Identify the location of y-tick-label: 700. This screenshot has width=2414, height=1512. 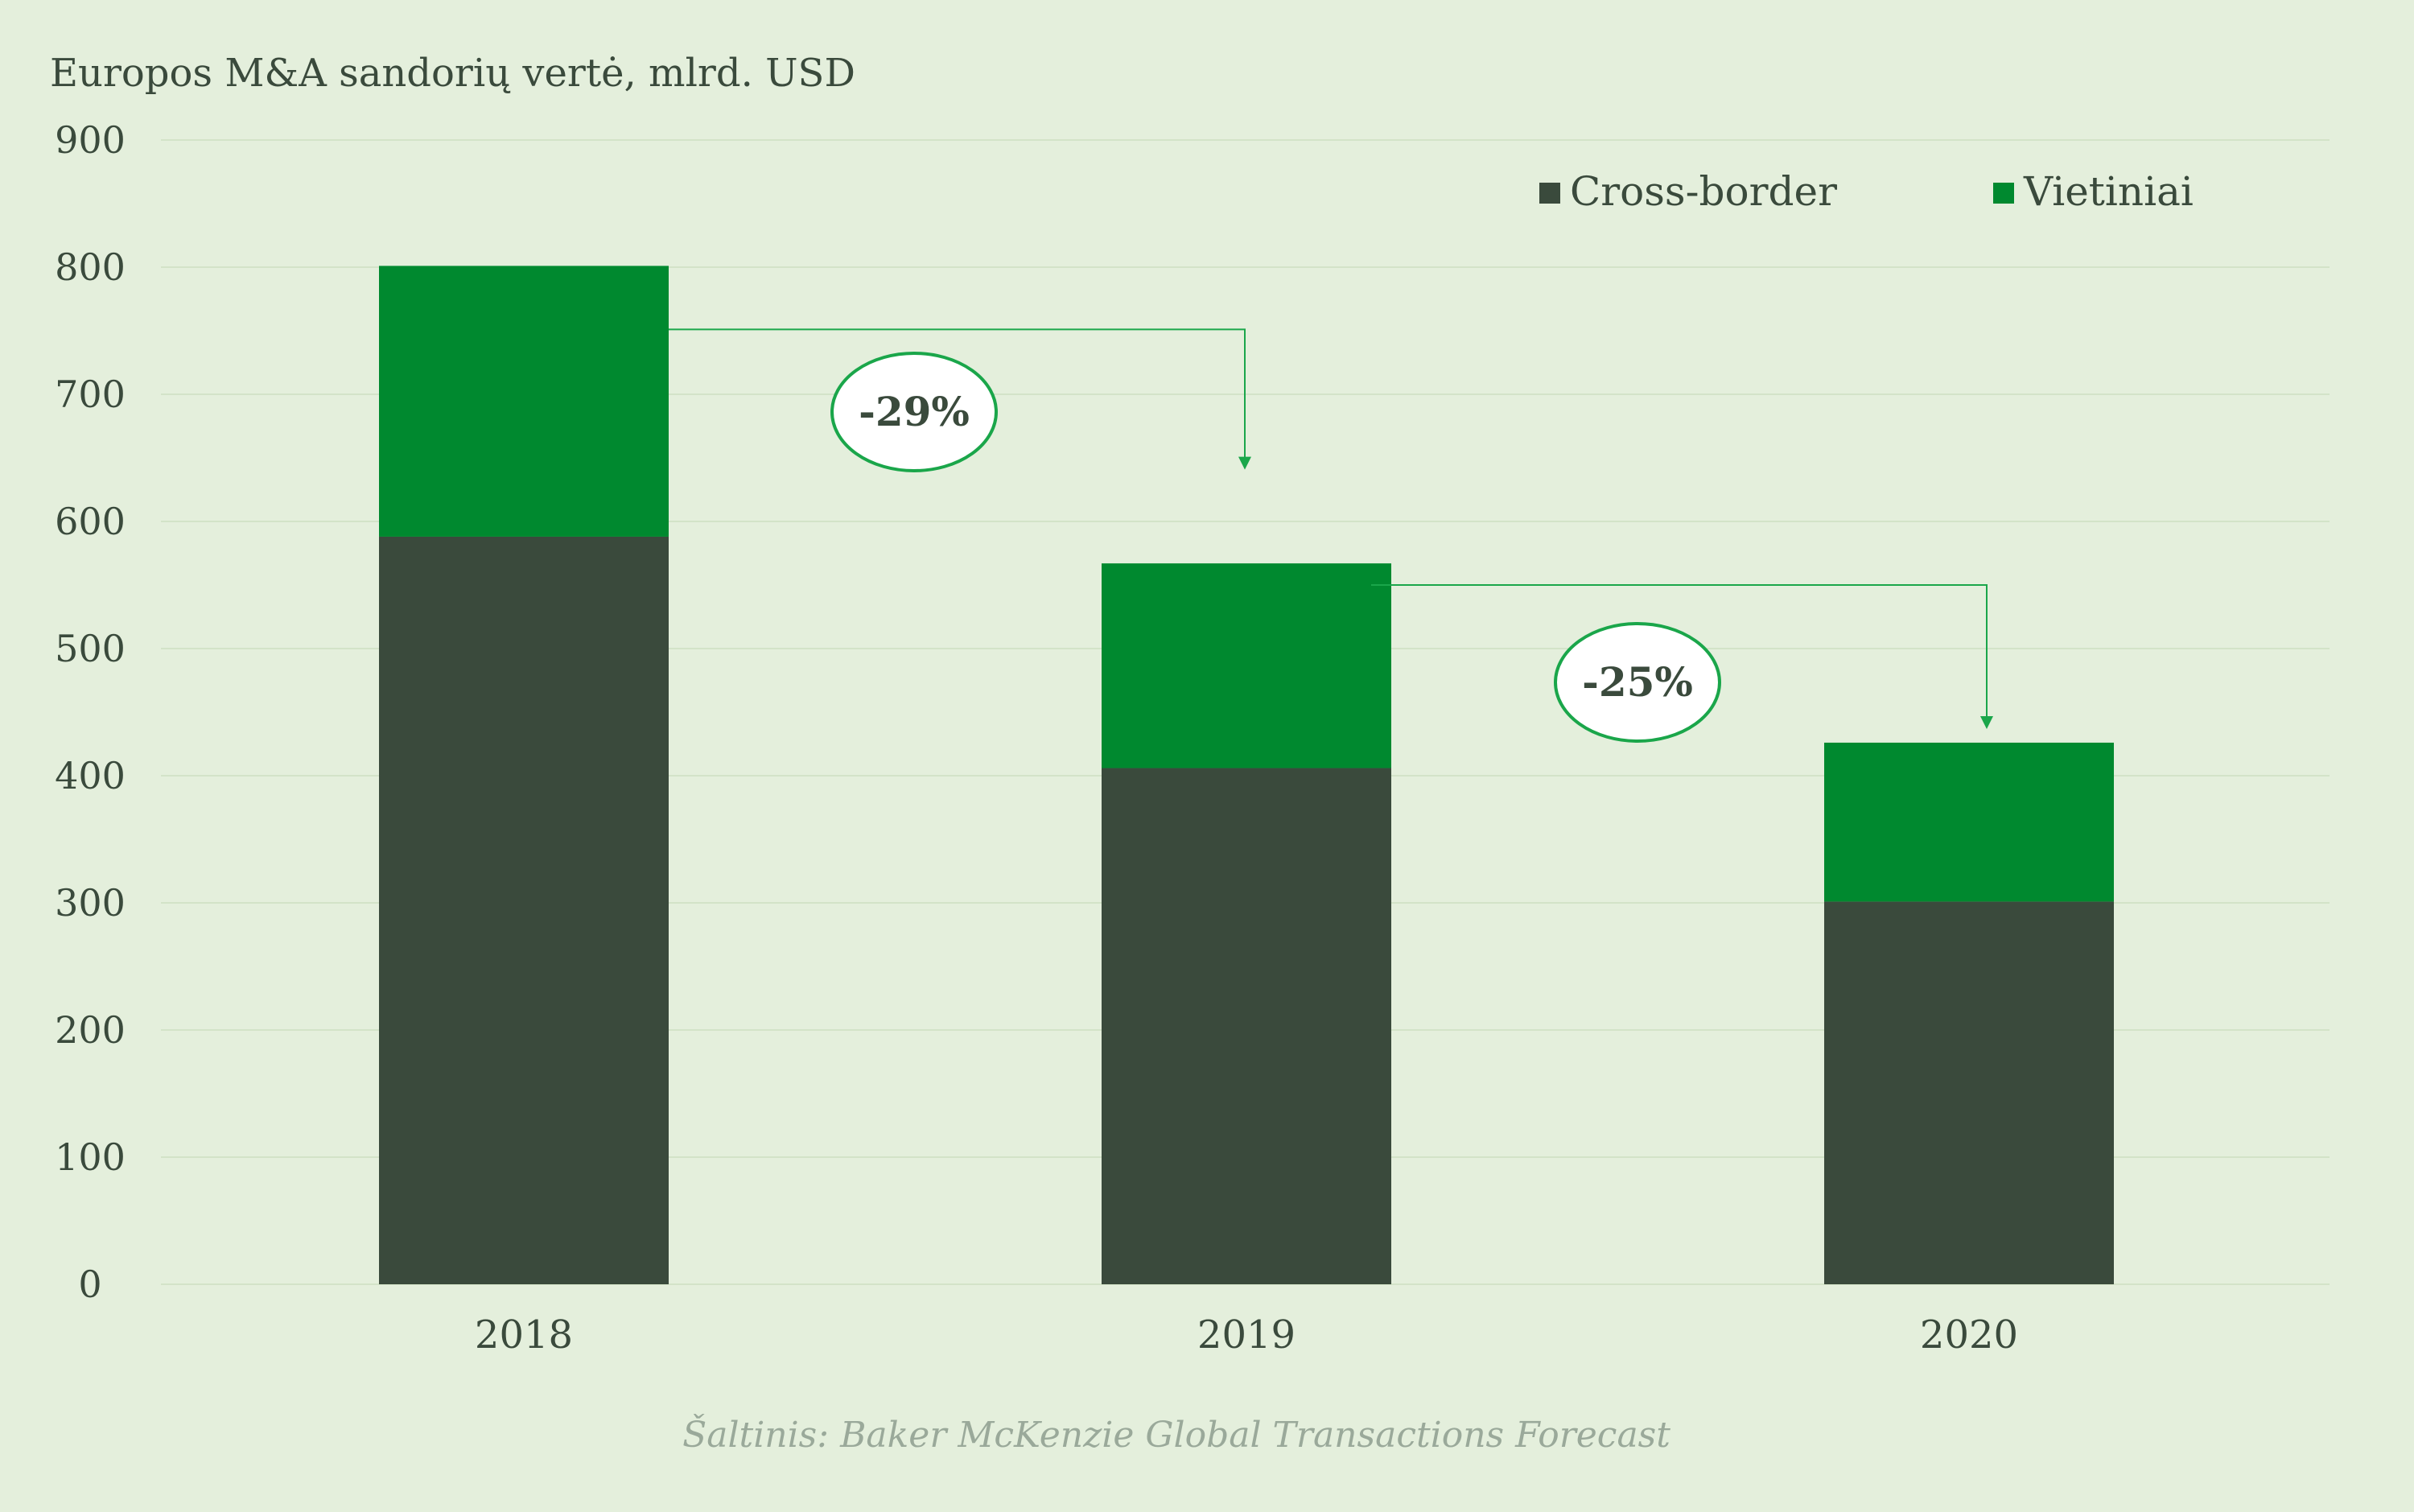
(90, 394).